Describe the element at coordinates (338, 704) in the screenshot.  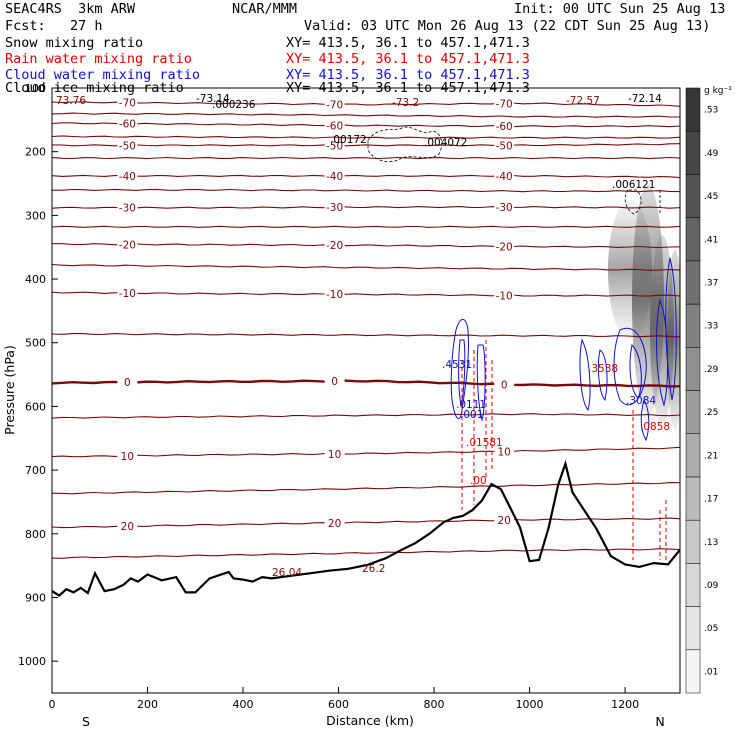
I see `x-tick-label: 600` at that location.